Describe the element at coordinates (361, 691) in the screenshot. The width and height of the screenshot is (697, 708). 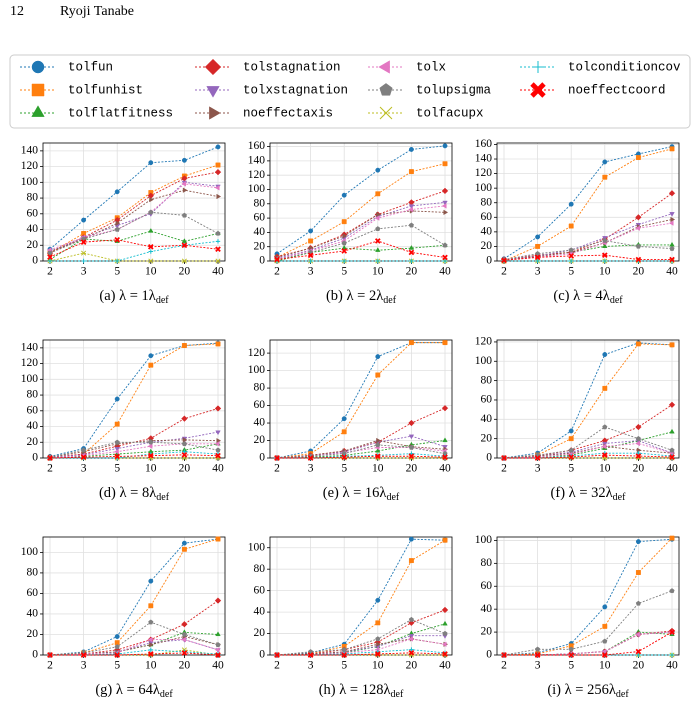
I see `chart-caption: (h) λ = 128λdef` at that location.